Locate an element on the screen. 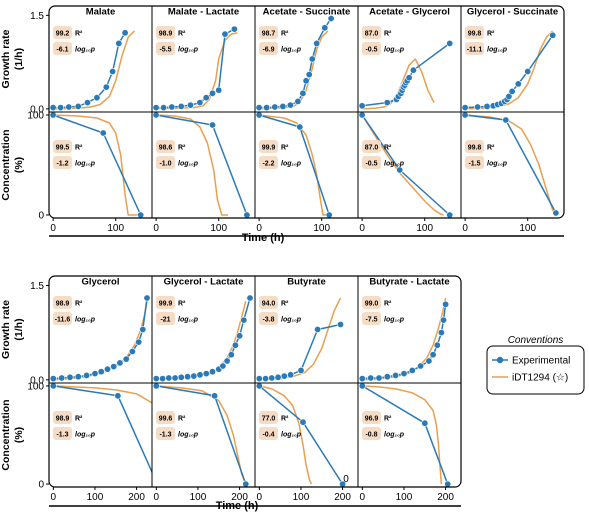  concentration-stats-logp-value: -0.4 is located at coordinates (268, 435).